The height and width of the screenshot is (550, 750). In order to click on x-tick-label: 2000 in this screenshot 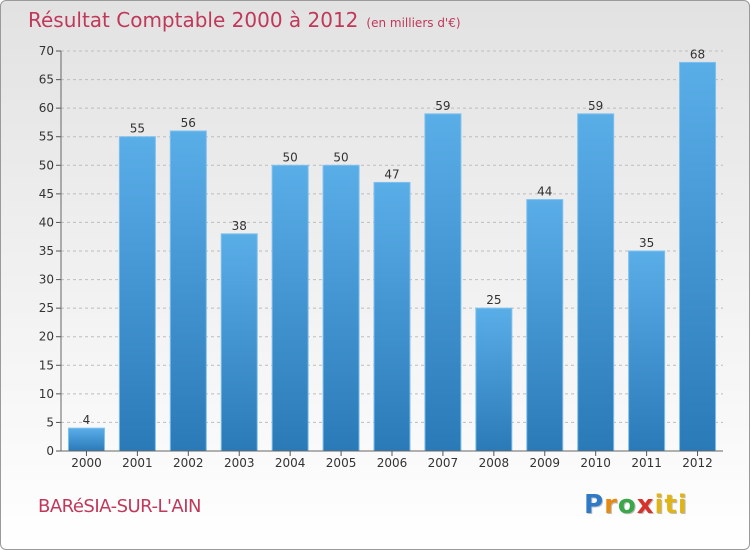, I will do `click(86, 463)`.